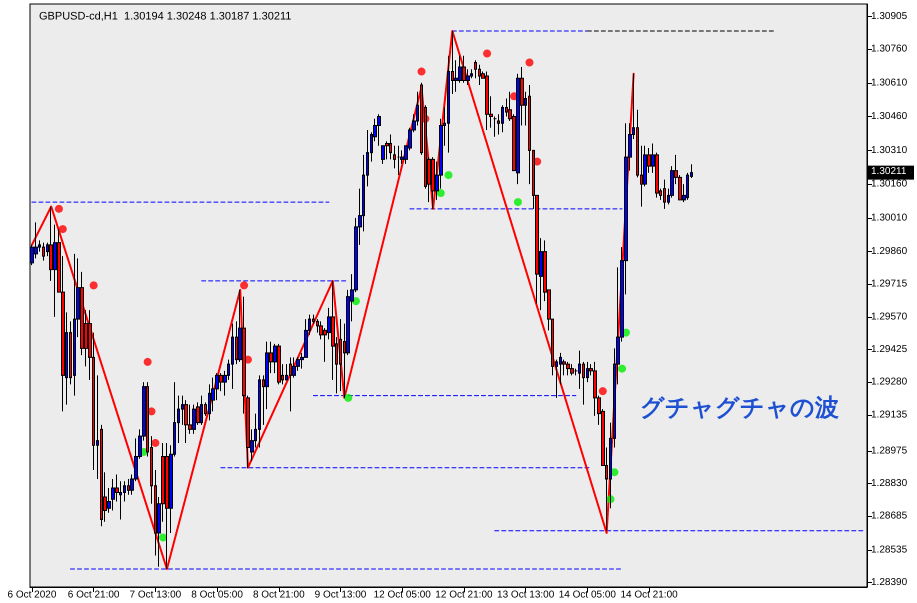 The width and height of the screenshot is (917, 603). Describe the element at coordinates (464, 595) in the screenshot. I see `x-tick-label: 12 Oct 21:00` at that location.